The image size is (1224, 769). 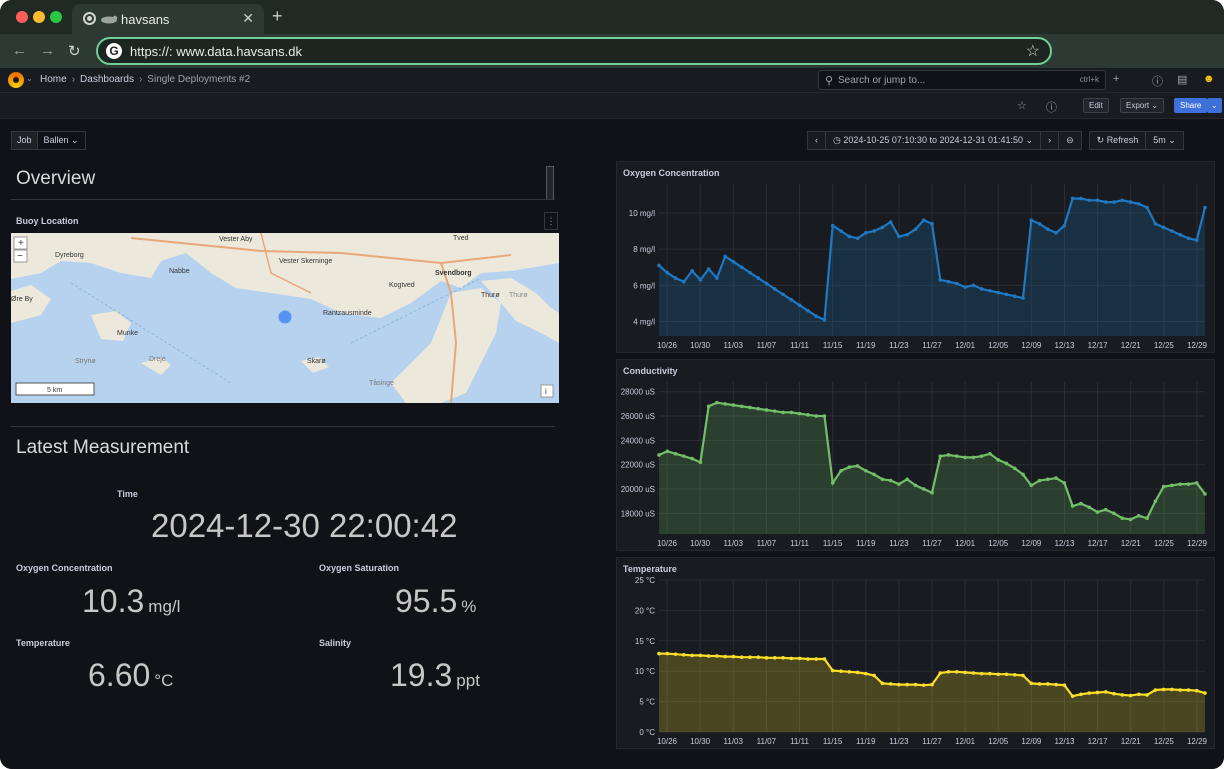 I want to click on chevron-down-icon: ⌄, so click(x=29, y=78).